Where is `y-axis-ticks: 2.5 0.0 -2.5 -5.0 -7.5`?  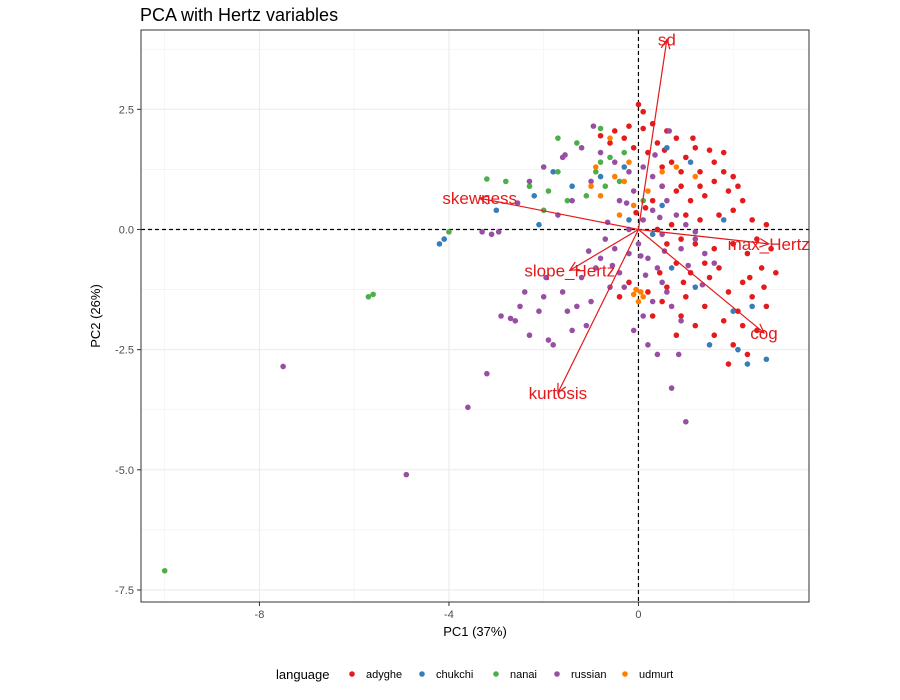 y-axis-ticks: 2.5 0.0 -2.5 -5.0 -7.5 is located at coordinates (128, 350).